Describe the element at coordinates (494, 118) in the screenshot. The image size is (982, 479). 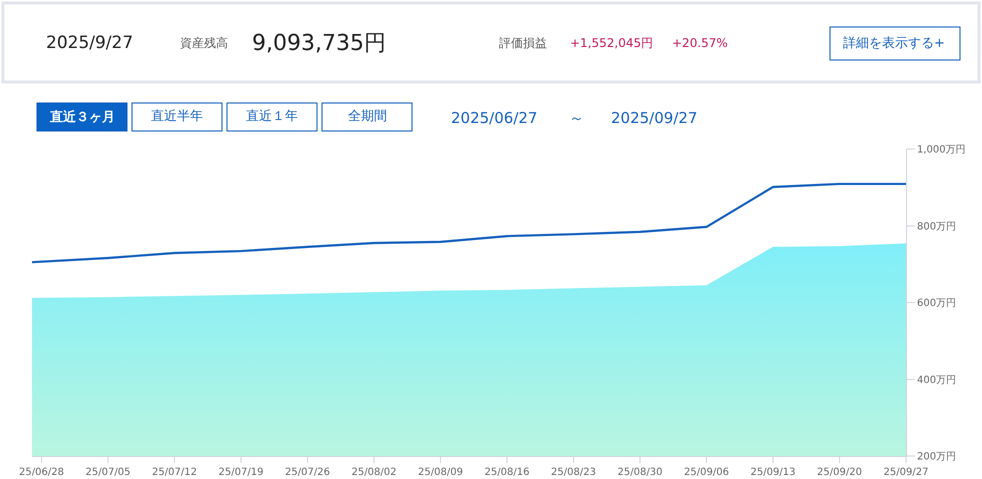
I see `text: 2025/06/27` at that location.